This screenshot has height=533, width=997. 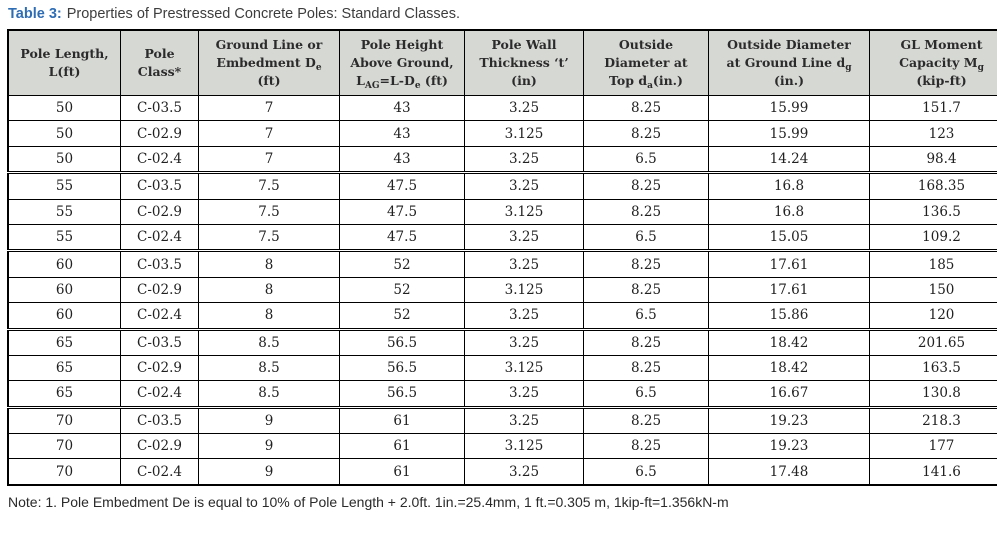 What do you see at coordinates (933, 290) in the screenshot?
I see `cell-moment-capacity: 150` at bounding box center [933, 290].